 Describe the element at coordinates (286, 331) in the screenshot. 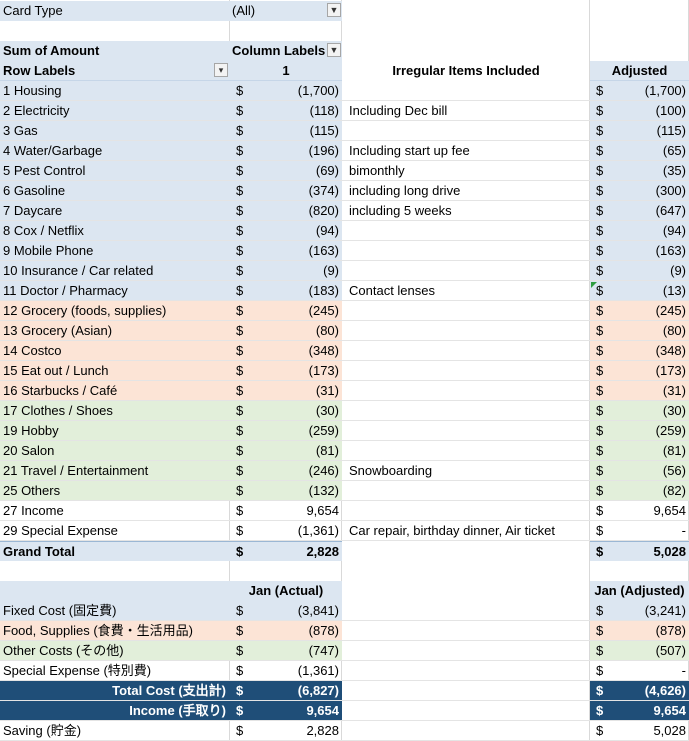

I see `amount-cell: $ (80)` at that location.